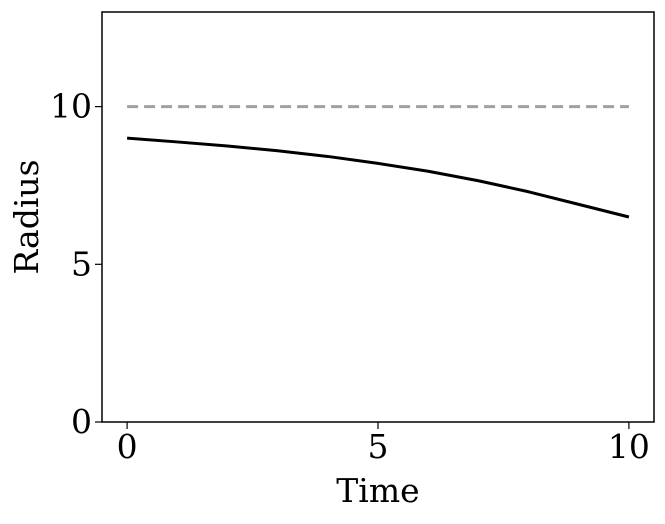  I want to click on x-axis-label: Time, so click(377, 490).